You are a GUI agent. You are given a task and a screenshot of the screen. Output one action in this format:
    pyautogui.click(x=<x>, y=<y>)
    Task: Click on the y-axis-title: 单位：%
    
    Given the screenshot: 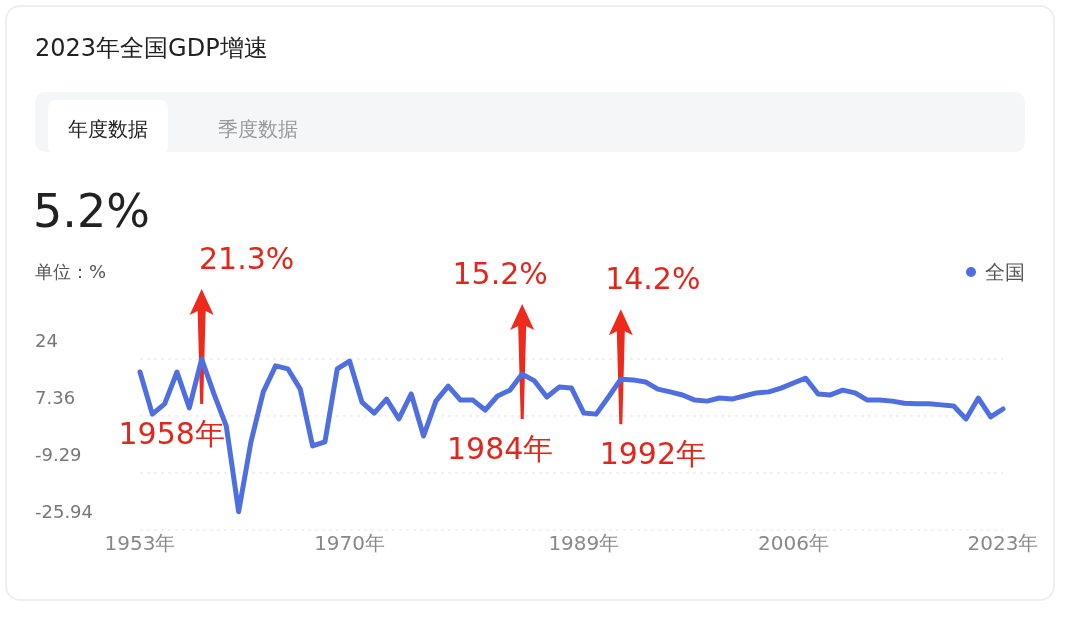 What is the action you would take?
    pyautogui.click(x=71, y=271)
    